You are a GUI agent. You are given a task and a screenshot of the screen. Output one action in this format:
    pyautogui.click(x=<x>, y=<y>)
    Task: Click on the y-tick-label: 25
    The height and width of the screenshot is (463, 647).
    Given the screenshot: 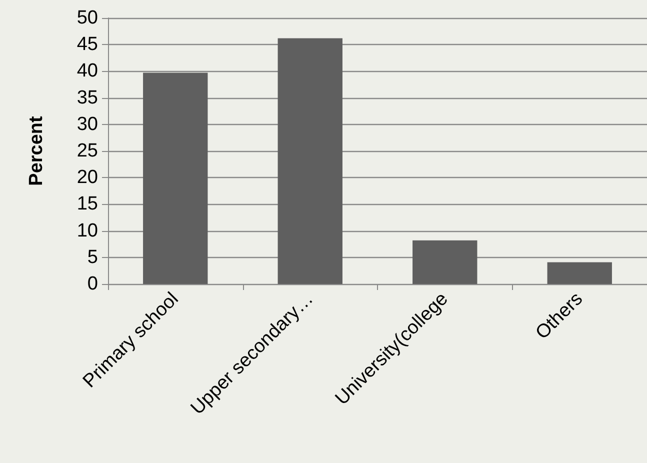 What is the action you would take?
    pyautogui.click(x=87, y=151)
    